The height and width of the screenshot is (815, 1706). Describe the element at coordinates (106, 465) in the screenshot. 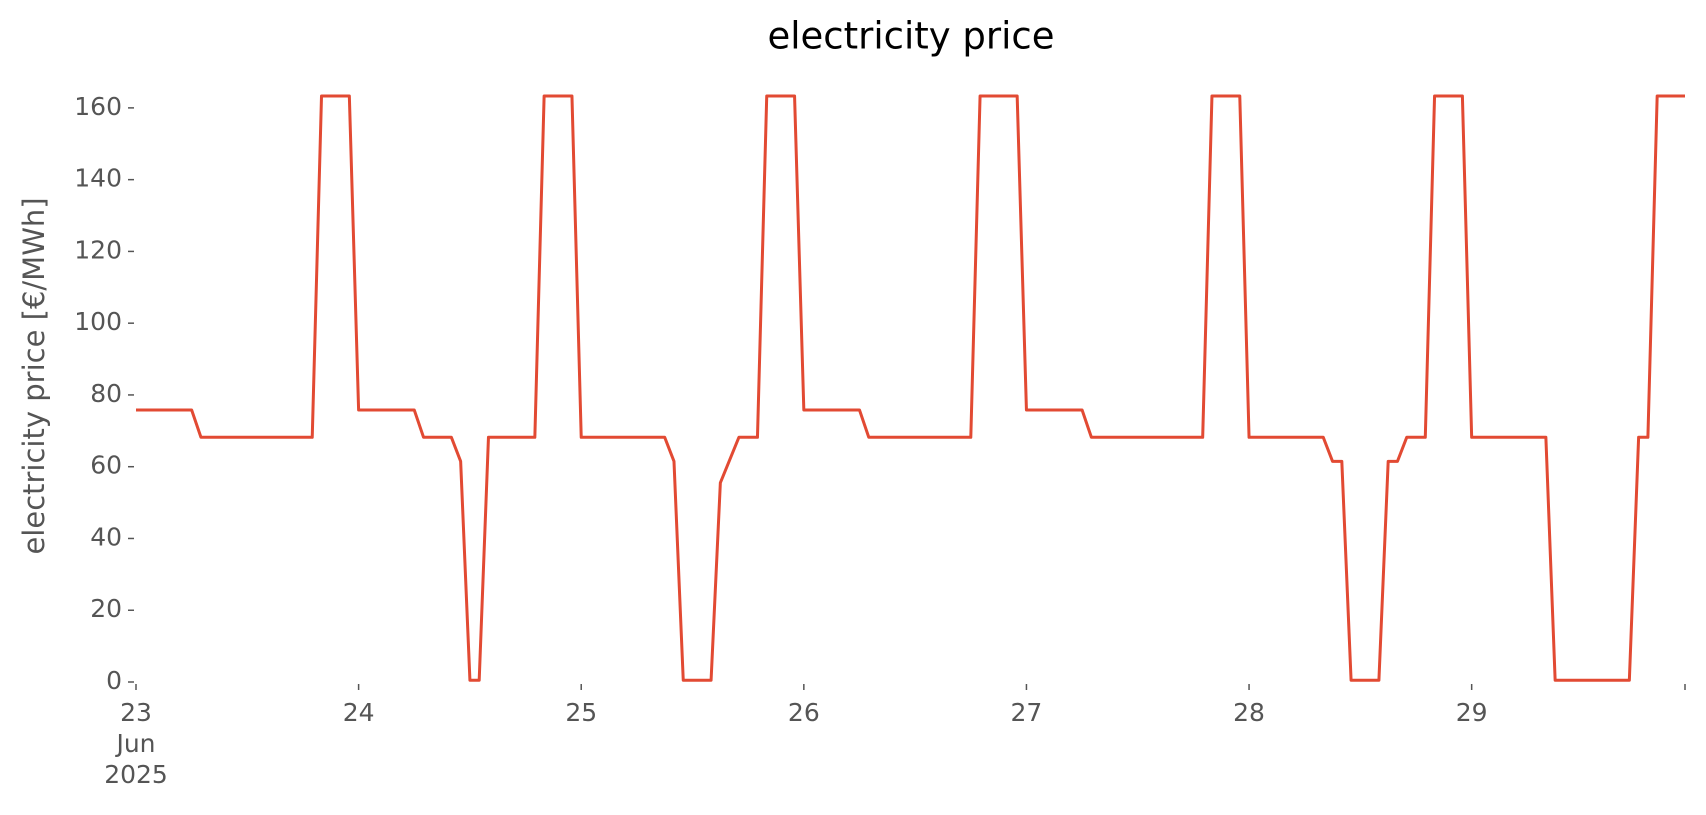

I see `y-tick-label: 60` at that location.